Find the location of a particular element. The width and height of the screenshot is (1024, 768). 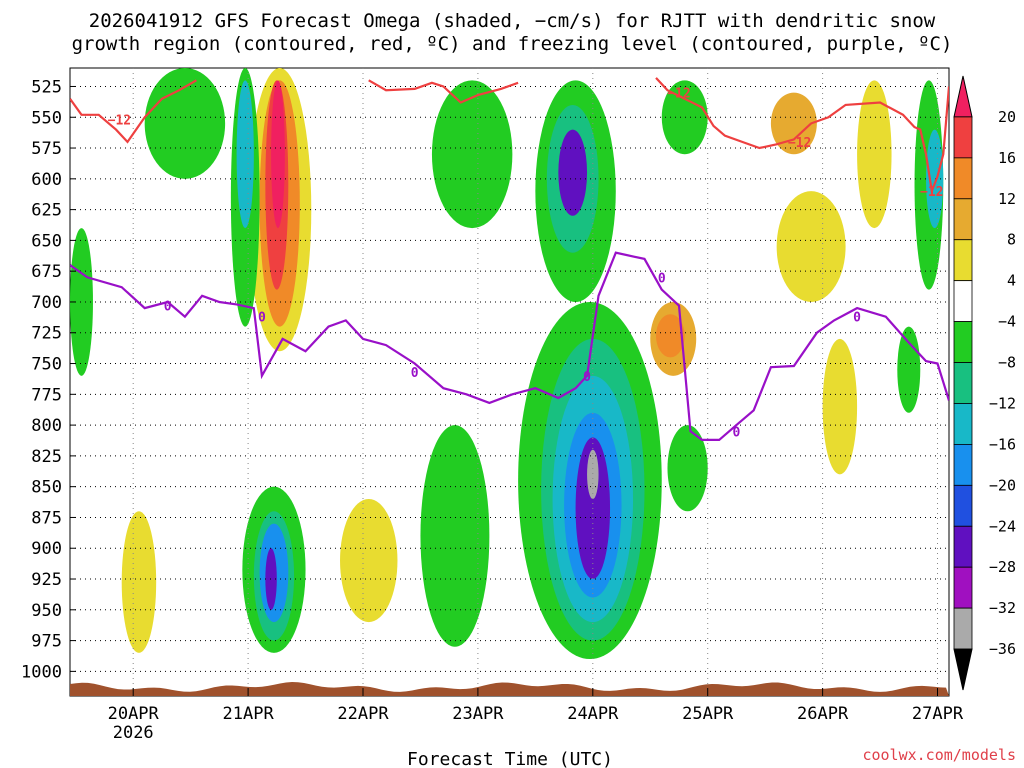

y-tick-label-925: 925 is located at coordinates (46, 580).